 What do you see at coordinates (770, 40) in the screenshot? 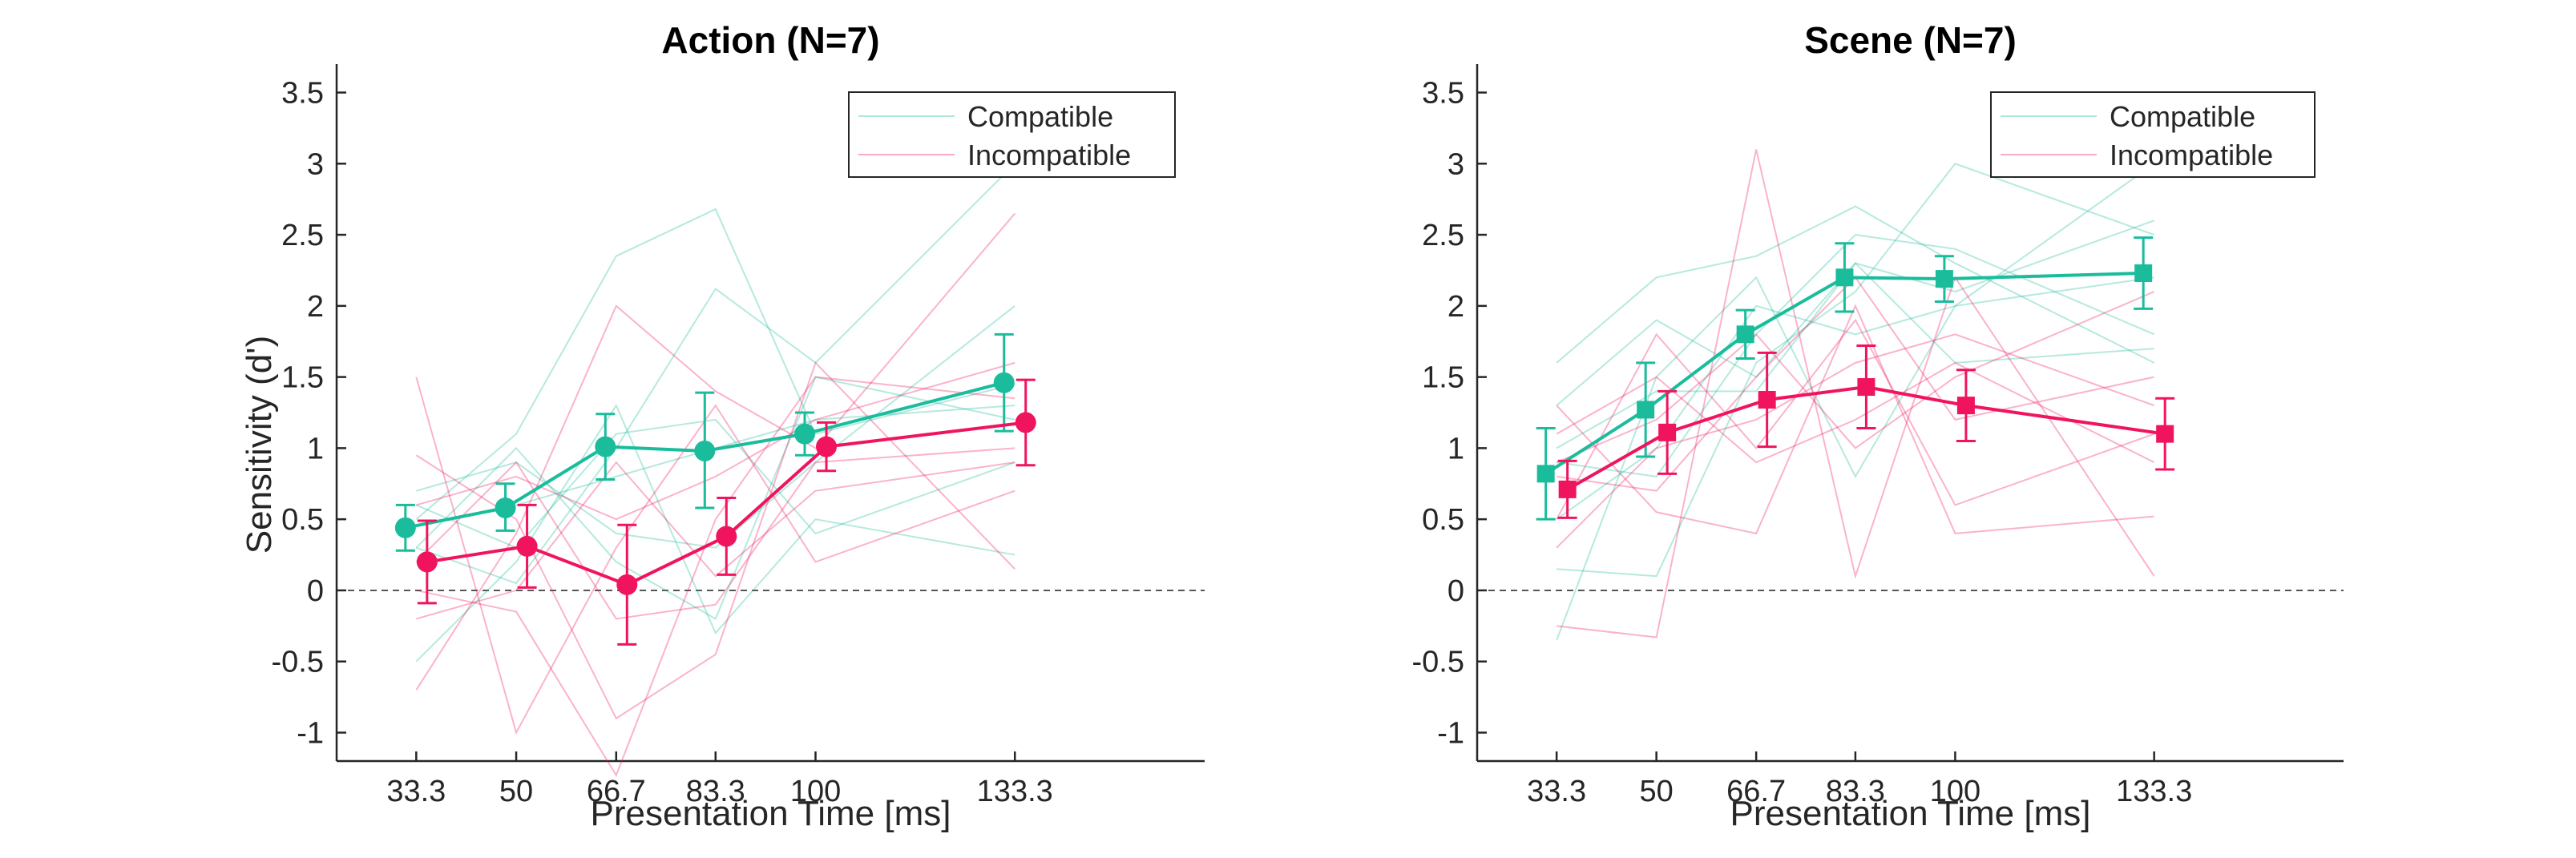
I see `chart-title: Action (N=7)` at bounding box center [770, 40].